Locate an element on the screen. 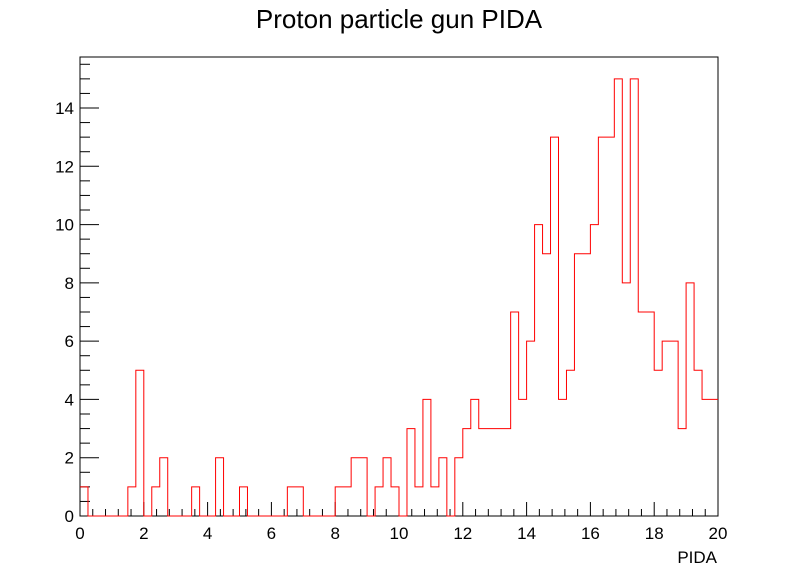  y-tick-label: 14 is located at coordinates (64, 108).